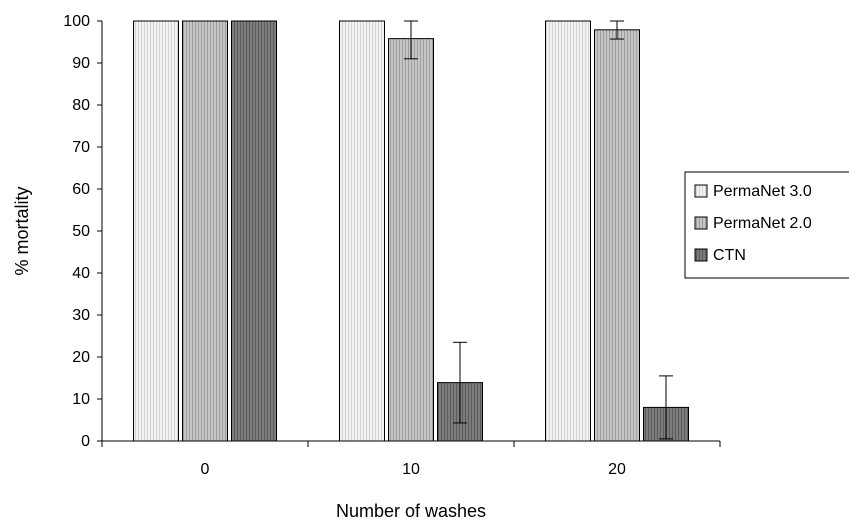  I want to click on legend-box, so click(766, 225).